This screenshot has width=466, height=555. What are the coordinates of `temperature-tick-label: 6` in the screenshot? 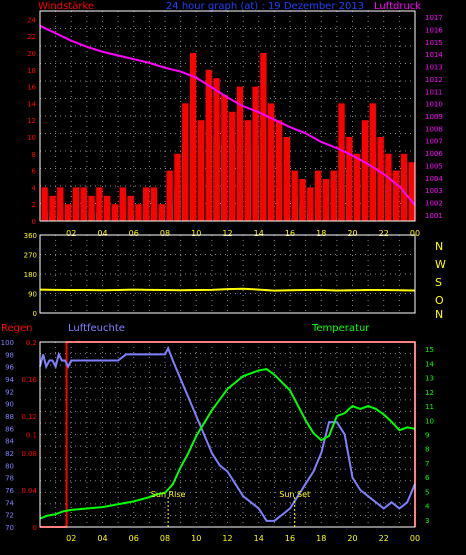 It's located at (427, 478).